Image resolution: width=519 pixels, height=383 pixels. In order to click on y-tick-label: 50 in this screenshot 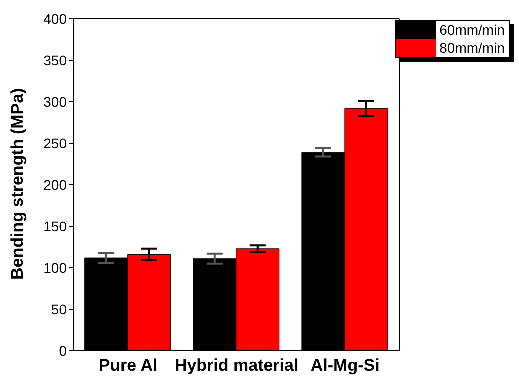, I will do `click(59, 309)`.